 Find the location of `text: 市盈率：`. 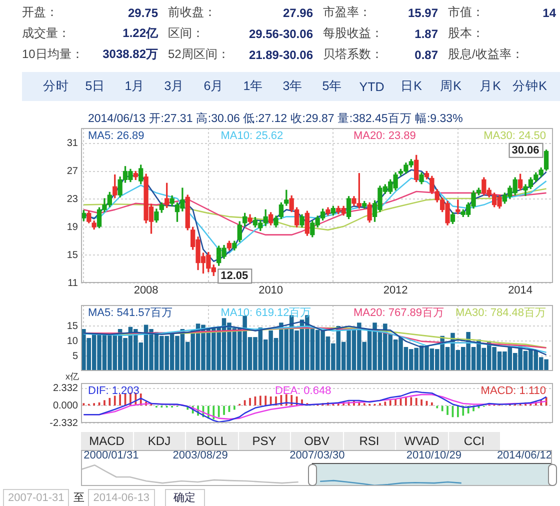

text: 市盈率： is located at coordinates (347, 12).